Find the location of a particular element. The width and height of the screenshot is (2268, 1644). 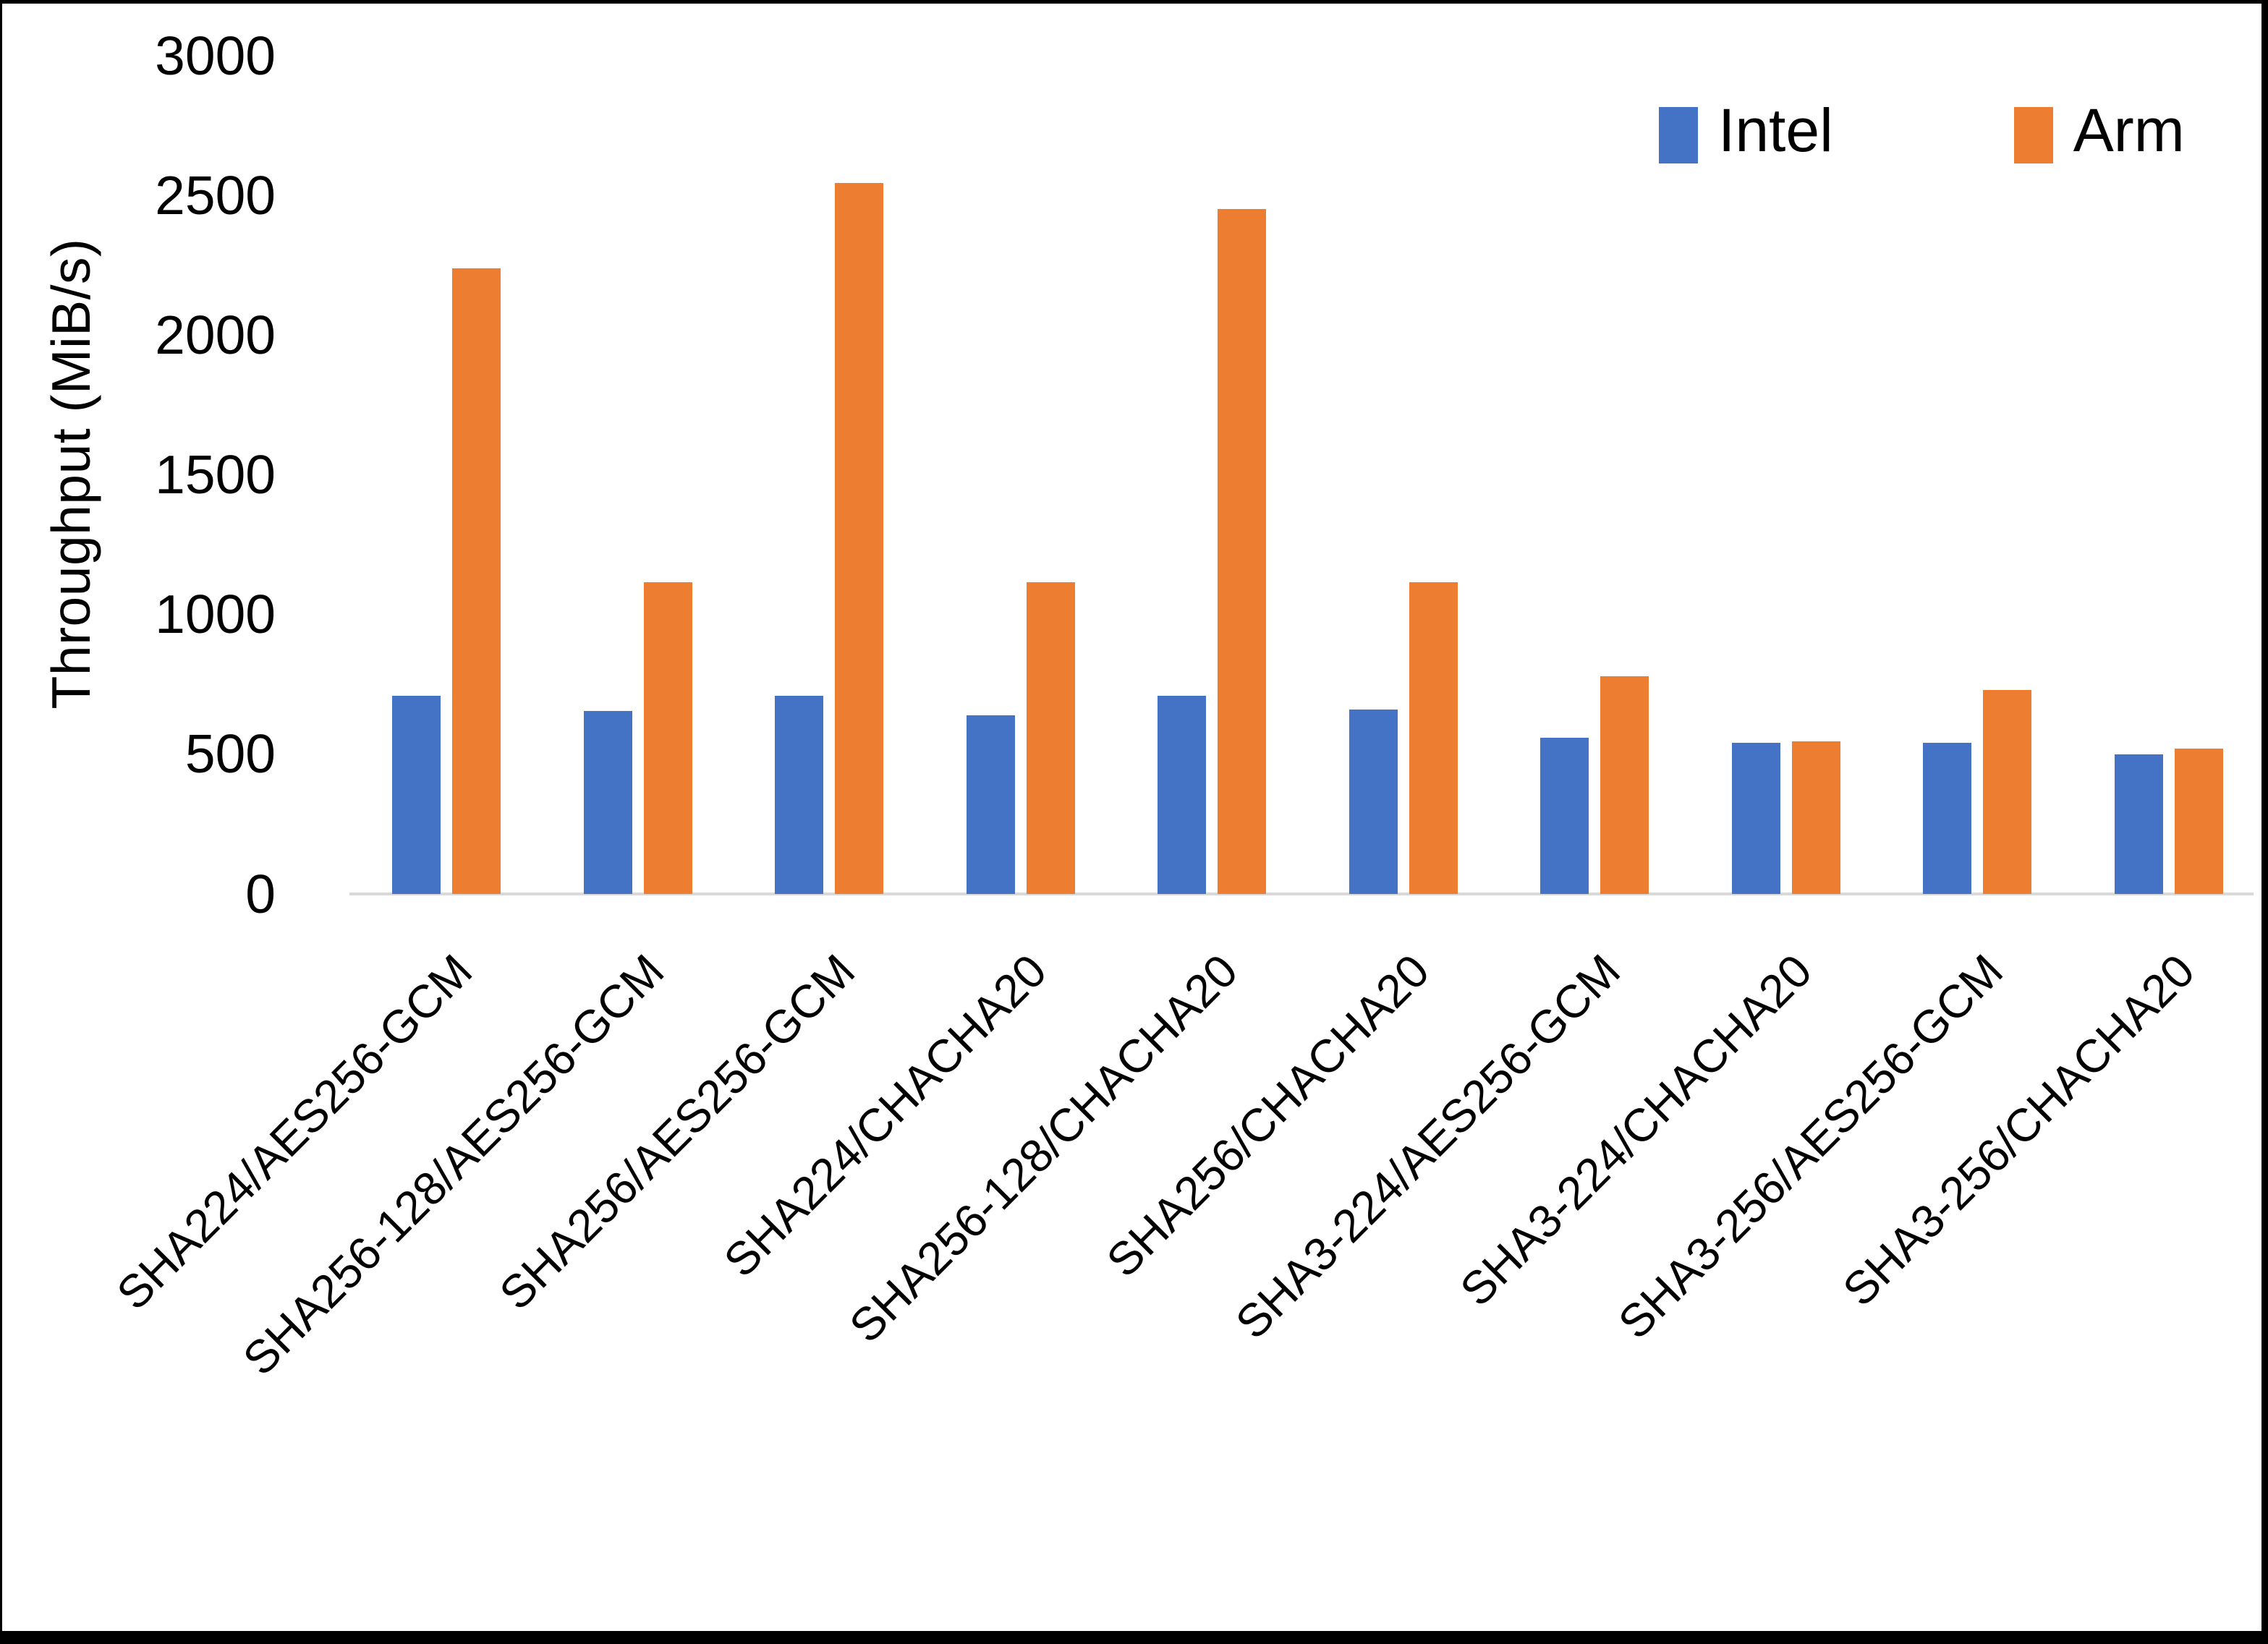

y-tick-label: 2000 is located at coordinates (216, 334).